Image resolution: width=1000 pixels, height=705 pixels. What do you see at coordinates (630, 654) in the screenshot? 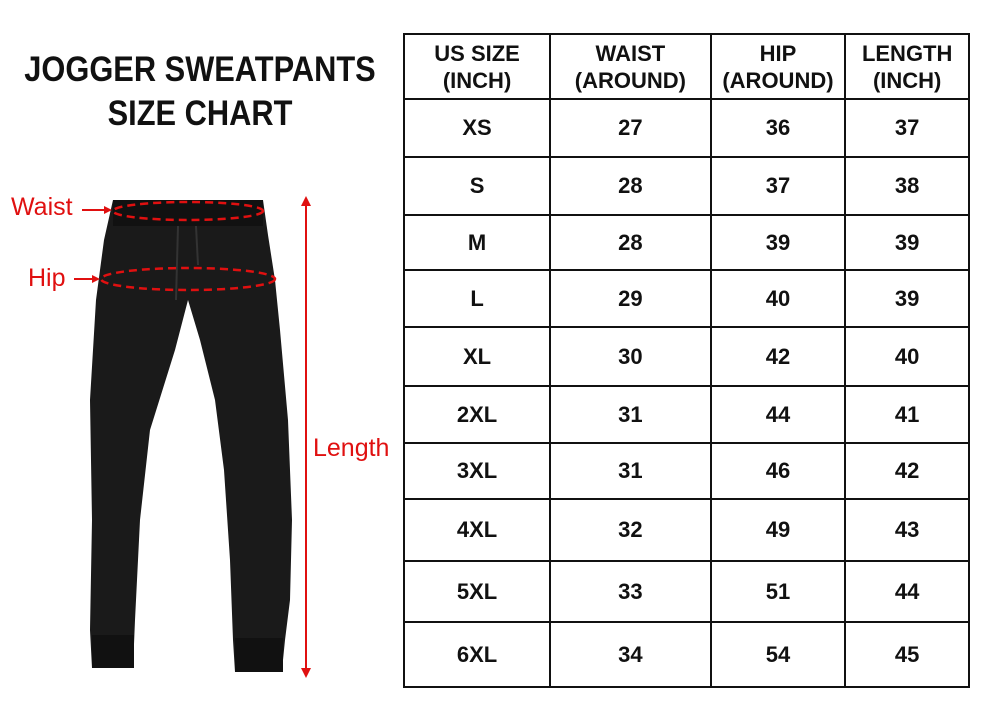
I see `cell-waist: 34` at bounding box center [630, 654].